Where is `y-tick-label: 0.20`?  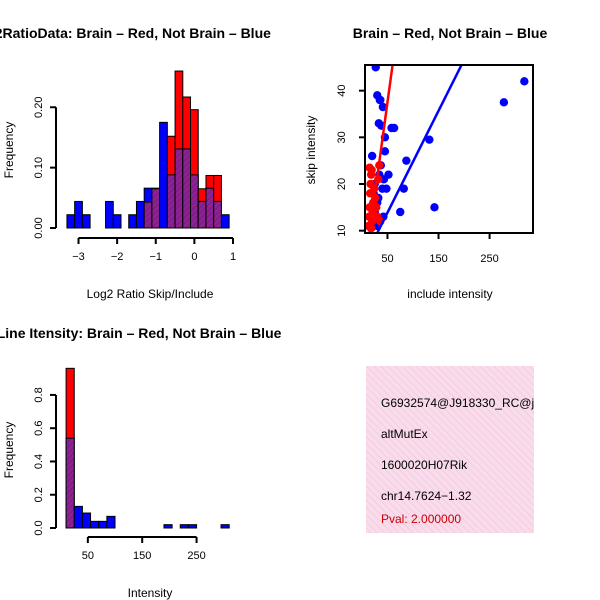 y-tick-label: 0.20 is located at coordinates (39, 107).